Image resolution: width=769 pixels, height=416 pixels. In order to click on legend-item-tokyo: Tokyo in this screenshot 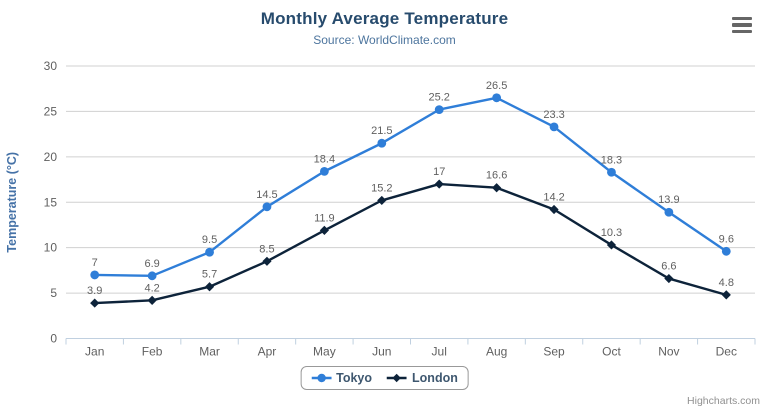, I will do `click(341, 378)`.